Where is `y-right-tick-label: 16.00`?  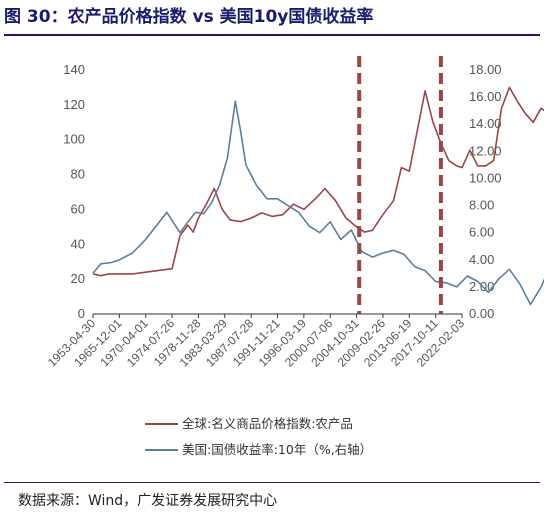 y-right-tick-label: 16.00 is located at coordinates (485, 96).